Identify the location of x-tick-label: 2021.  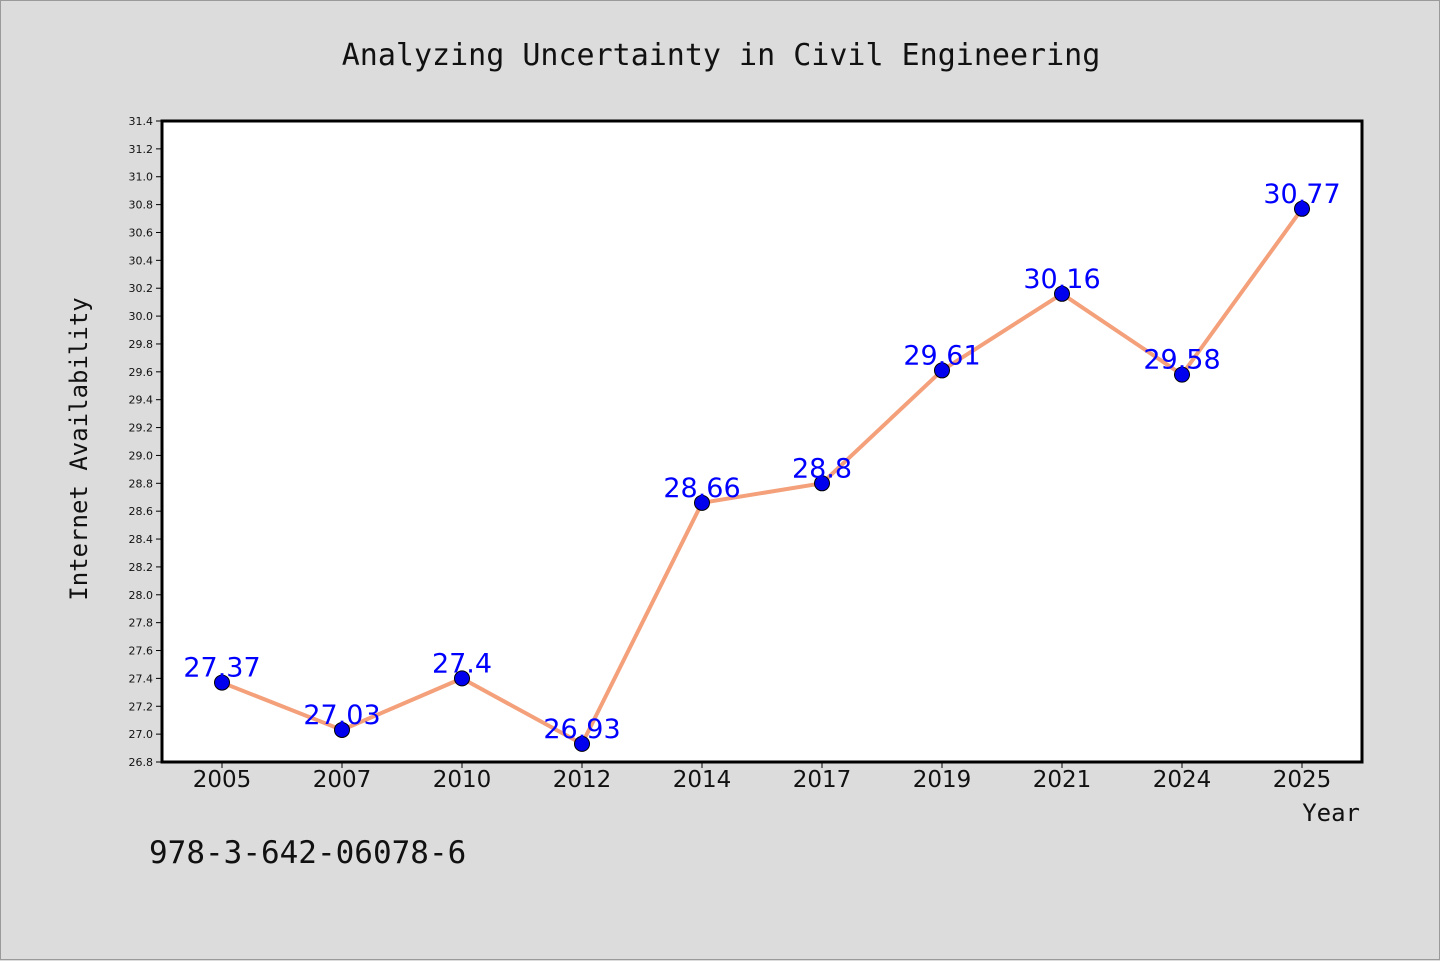
(1062, 780).